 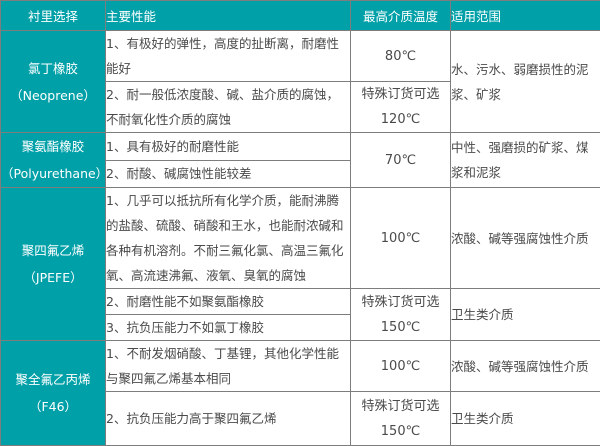 What do you see at coordinates (53, 379) in the screenshot?
I see `material-name: 聚全氟乙丙烯` at bounding box center [53, 379].